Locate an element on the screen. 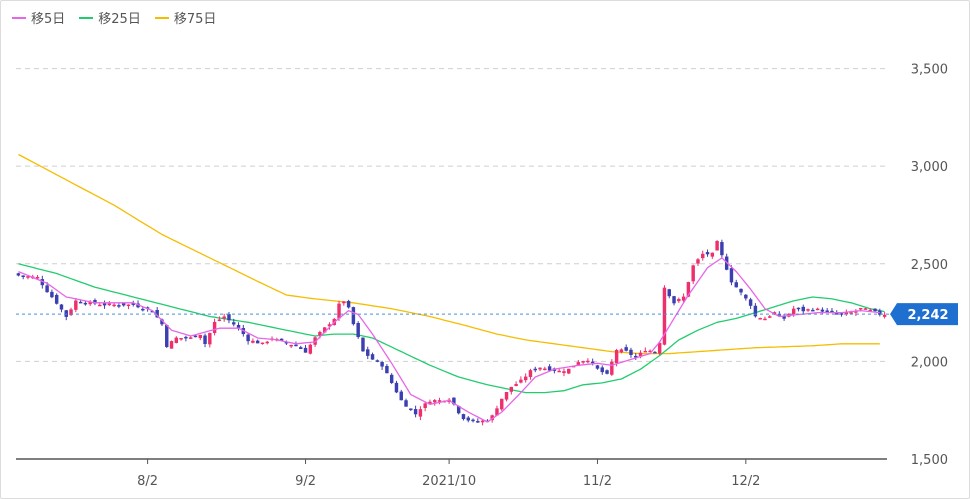 The image size is (970, 499). legend-label-ma75: 移75日 is located at coordinates (195, 19).